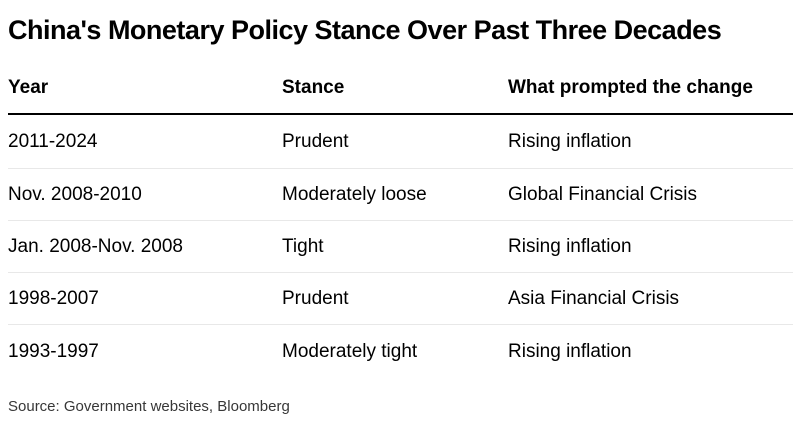 This screenshot has height=423, width=801. Describe the element at coordinates (75, 194) in the screenshot. I see `cell-year: Nov. 2008-2010` at that location.